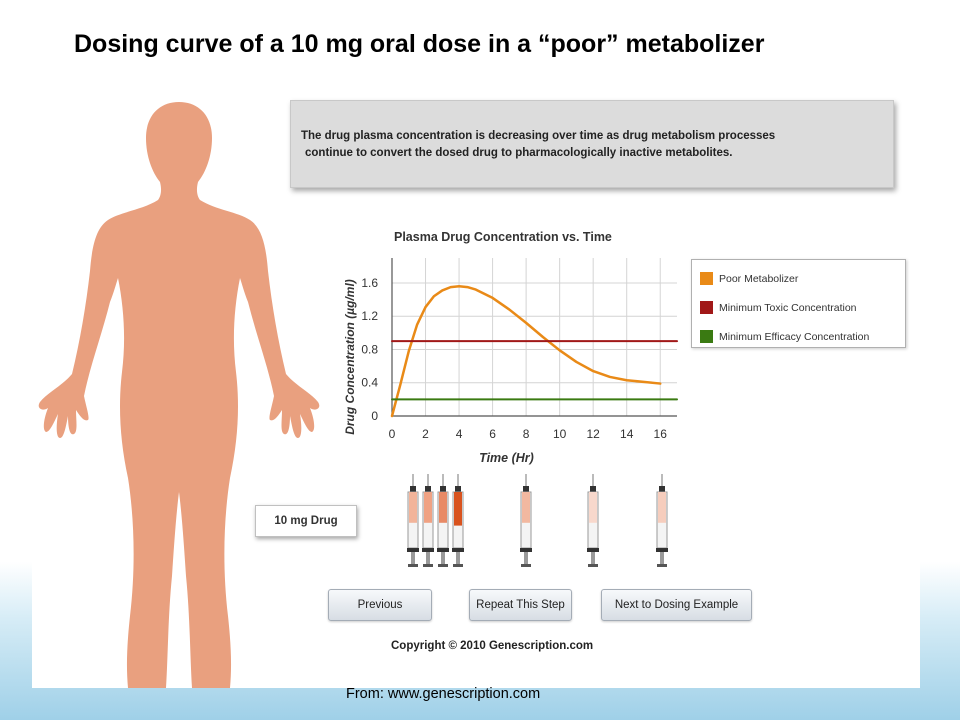  Describe the element at coordinates (788, 307) in the screenshot. I see `legend-label: Minimum Toxic Concentration` at that location.